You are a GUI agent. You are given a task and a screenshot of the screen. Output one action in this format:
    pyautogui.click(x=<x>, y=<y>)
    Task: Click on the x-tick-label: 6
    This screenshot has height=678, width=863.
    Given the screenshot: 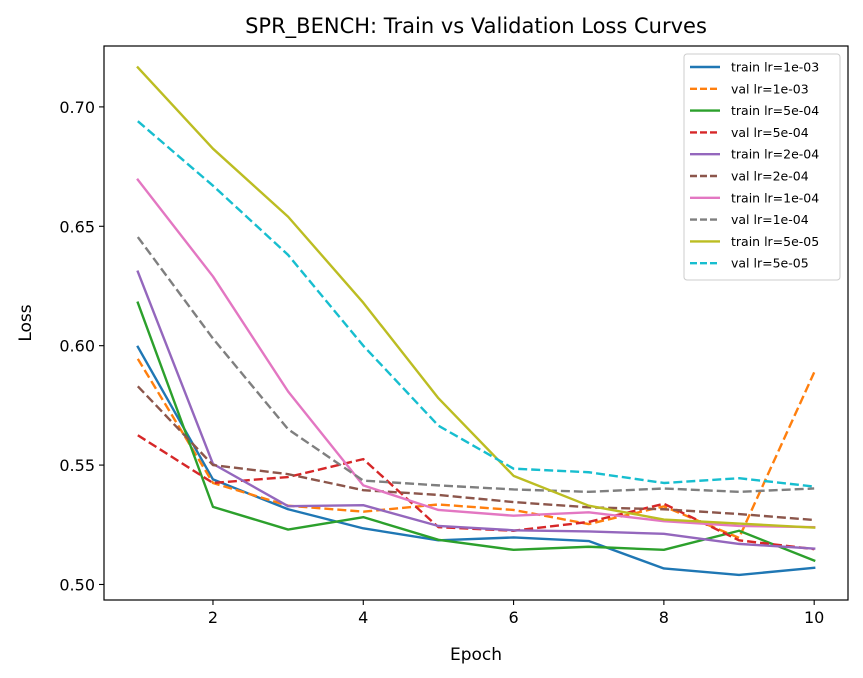 What is the action you would take?
    pyautogui.click(x=513, y=617)
    